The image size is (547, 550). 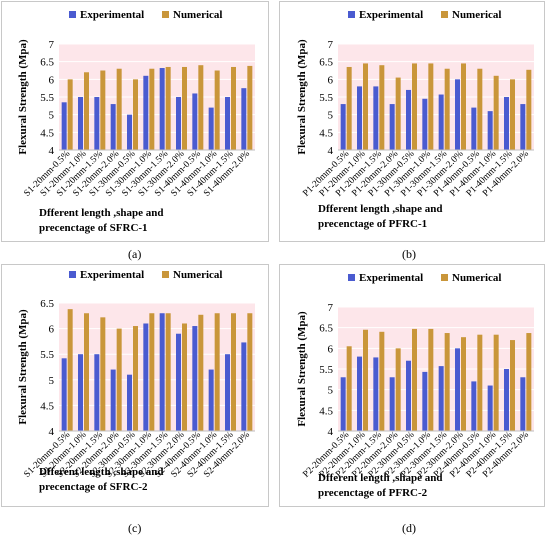 I want to click on y-tick-label: 4, so click(x=52, y=151).